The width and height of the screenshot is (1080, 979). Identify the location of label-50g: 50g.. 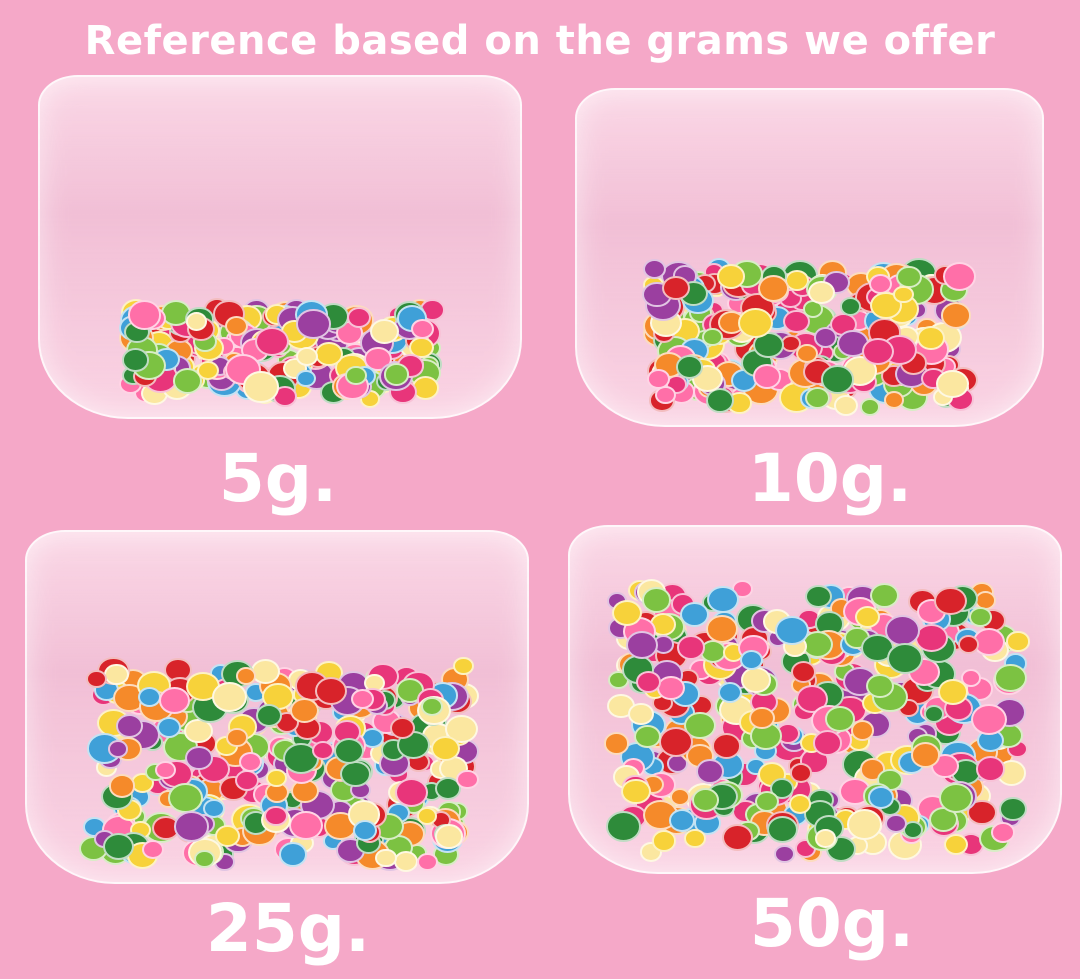
(832, 923).